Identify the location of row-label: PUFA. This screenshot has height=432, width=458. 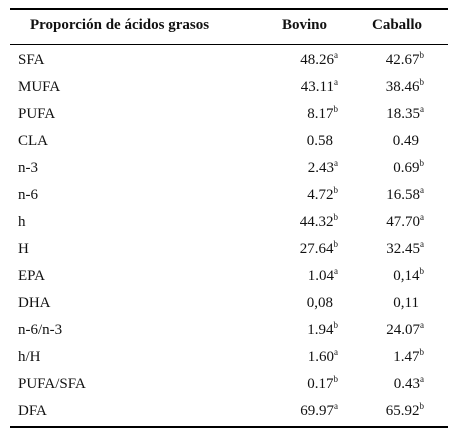
(37, 114).